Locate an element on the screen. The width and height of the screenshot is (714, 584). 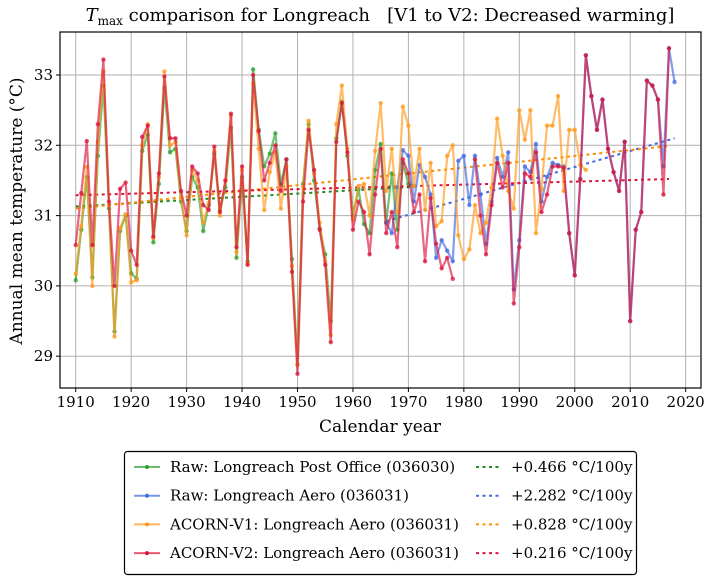
legend-trend-label: +2.282 °C/100y is located at coordinates (572, 496).